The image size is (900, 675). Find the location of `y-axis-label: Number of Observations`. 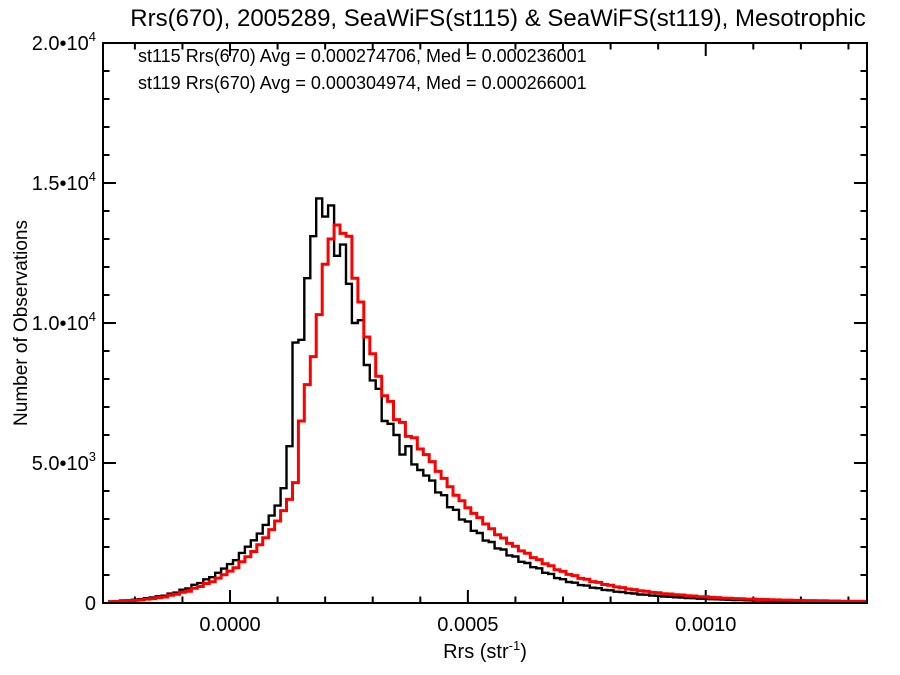

y-axis-label: Number of Observations is located at coordinates (21, 323).